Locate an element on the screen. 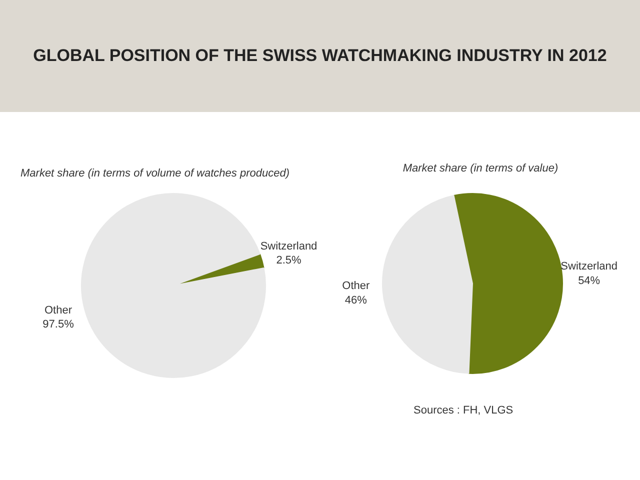 This screenshot has width=640, height=480. data-label: 97.5% is located at coordinates (58, 324).